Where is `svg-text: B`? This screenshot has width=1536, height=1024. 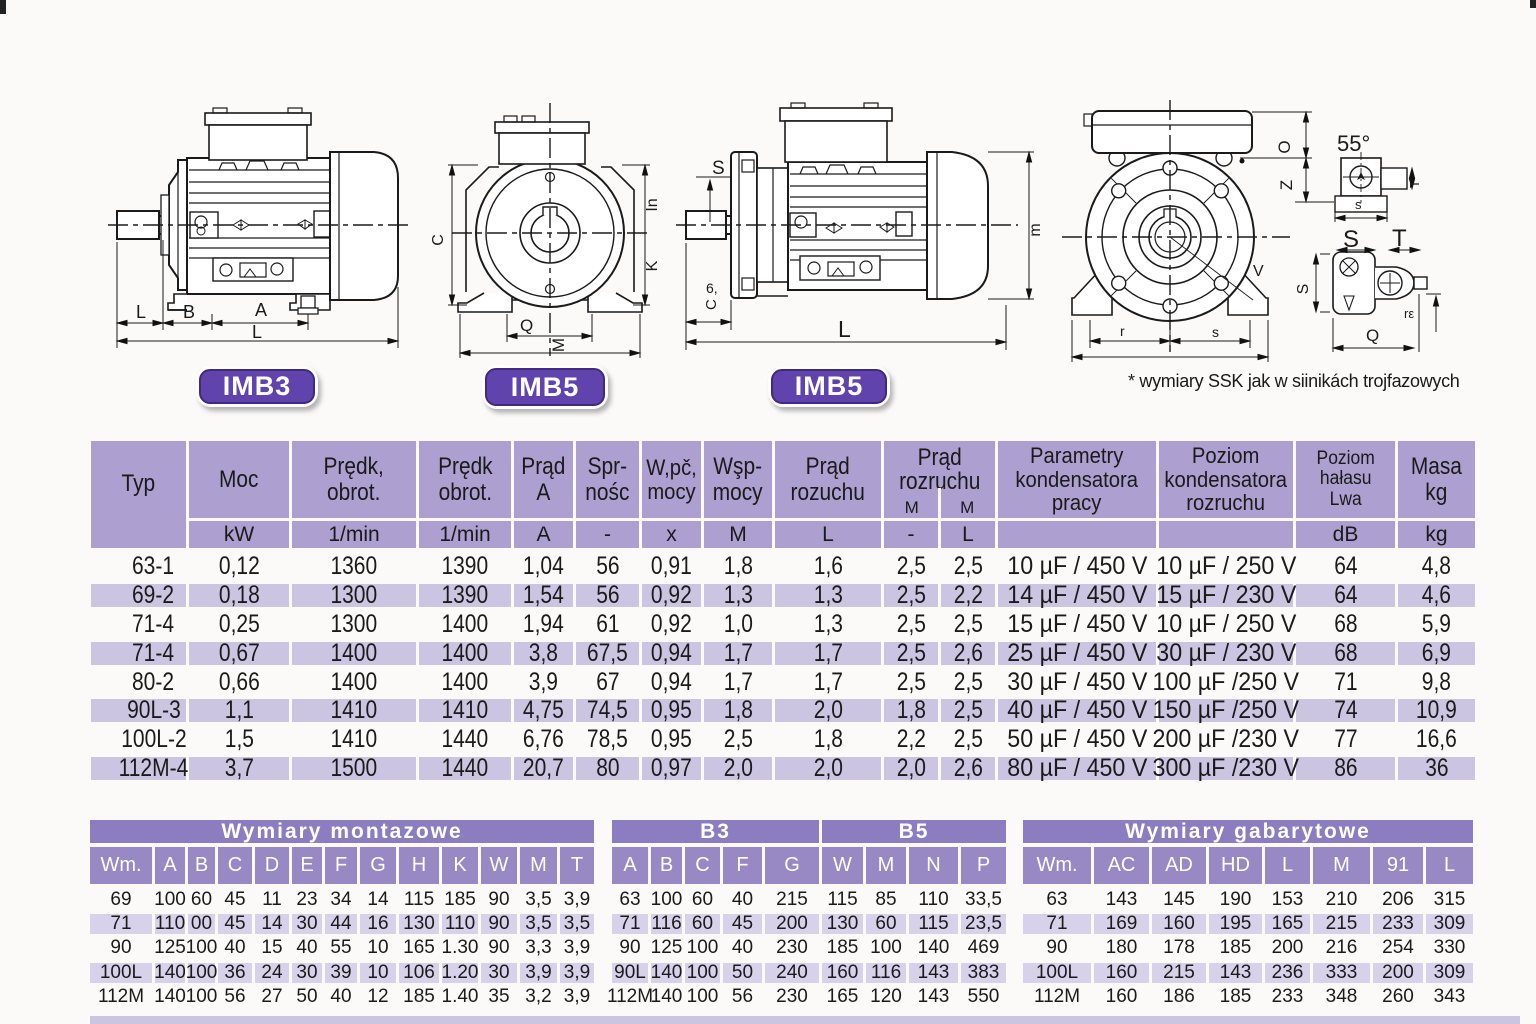 svg-text: B is located at coordinates (189, 312).